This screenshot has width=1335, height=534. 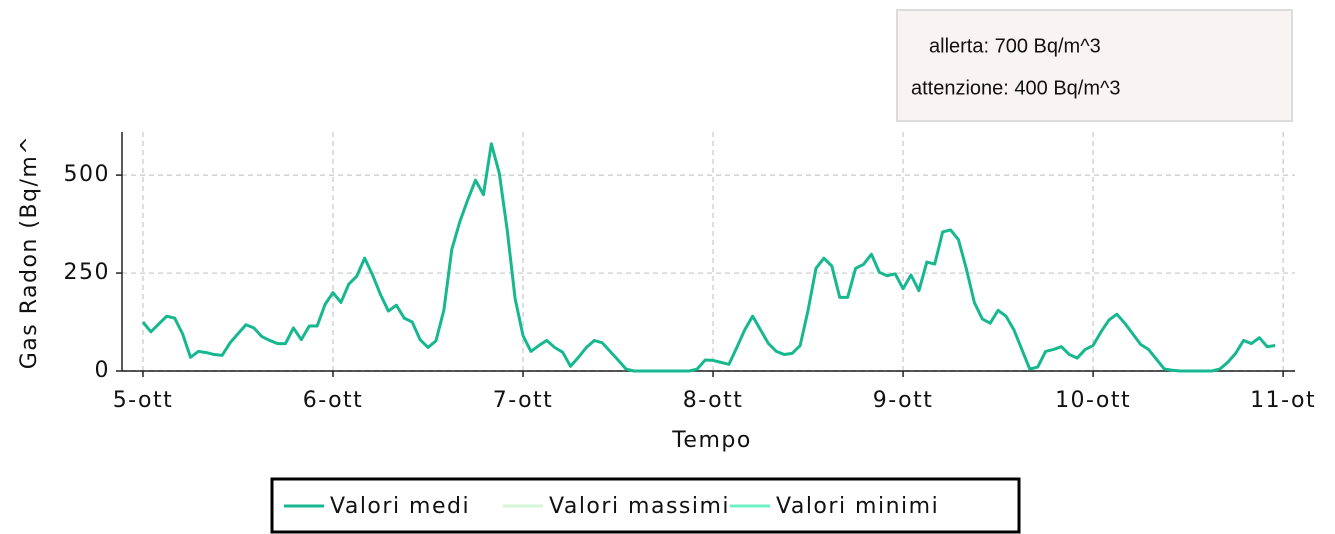 What do you see at coordinates (639, 506) in the screenshot?
I see `legend-label: Valori massimi` at bounding box center [639, 506].